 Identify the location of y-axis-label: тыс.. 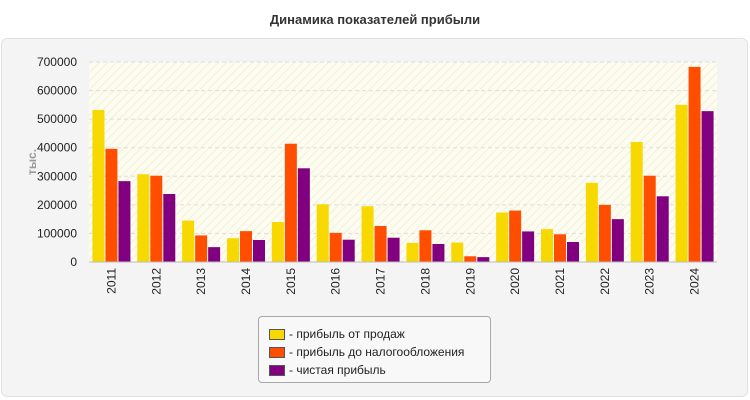
(32, 162).